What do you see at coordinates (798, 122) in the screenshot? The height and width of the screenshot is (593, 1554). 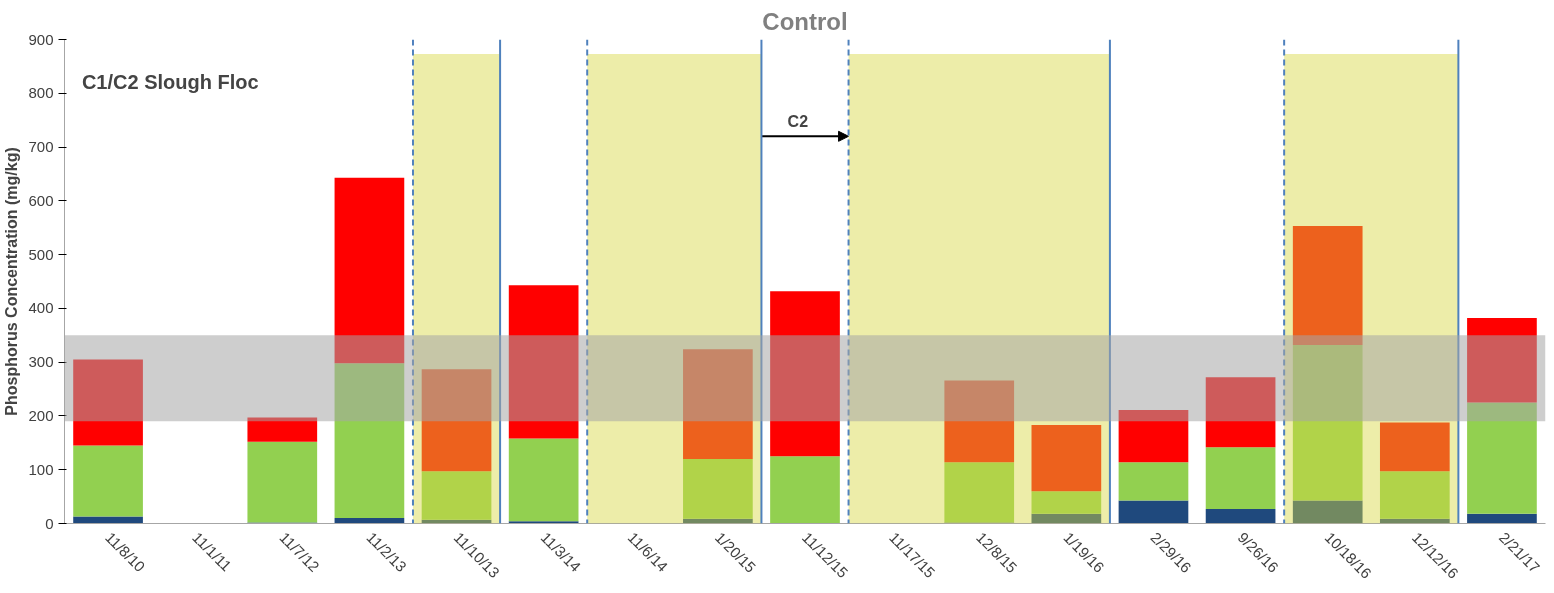 I see `annotation: C2` at bounding box center [798, 122].